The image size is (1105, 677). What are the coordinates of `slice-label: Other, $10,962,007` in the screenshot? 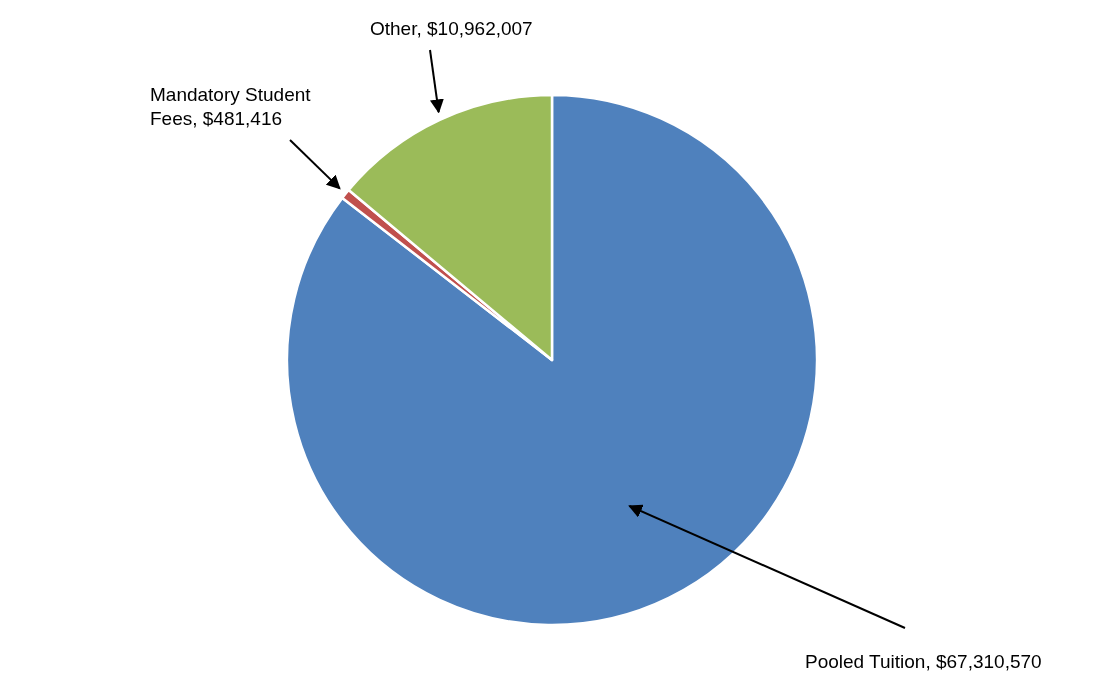 It's located at (451, 28).